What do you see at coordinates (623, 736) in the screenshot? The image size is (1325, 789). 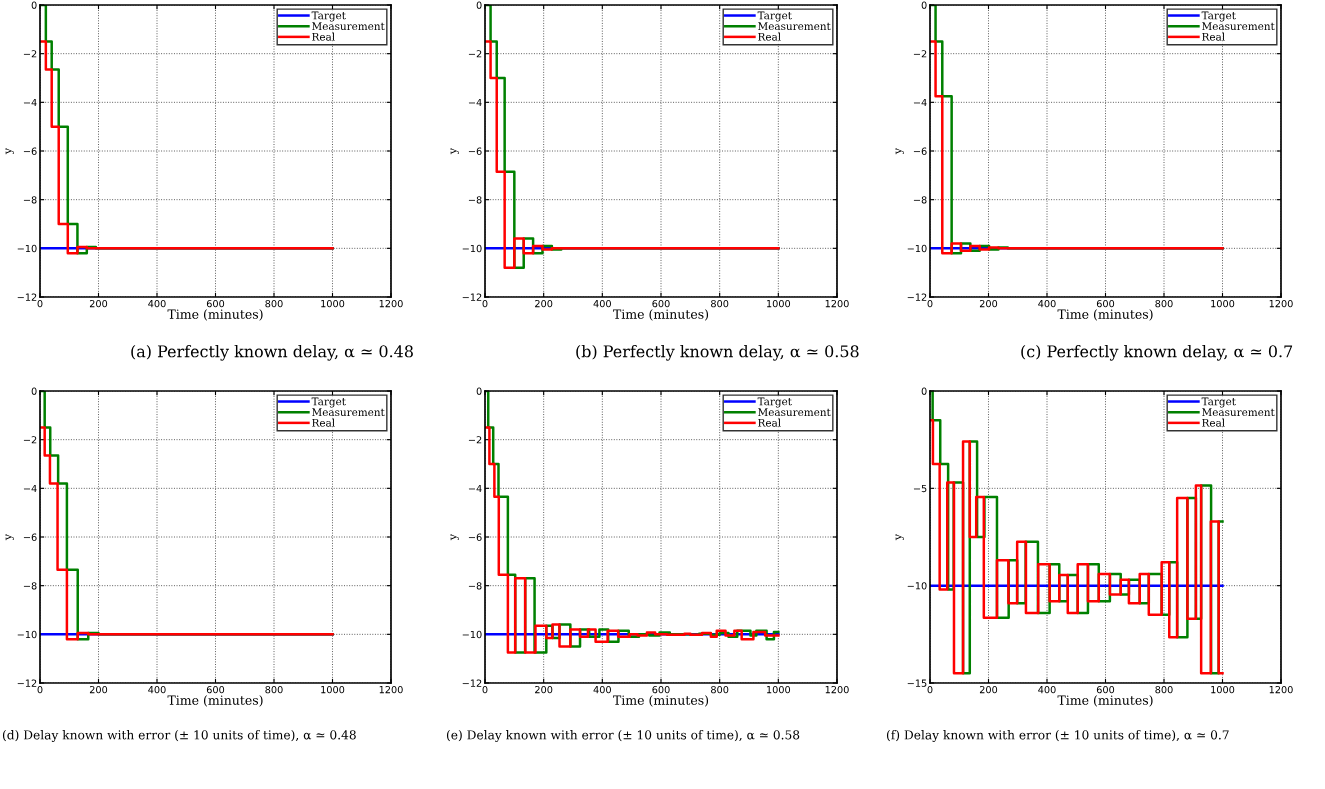 I see `text: (e) Delay known with error (± 10 units of time), α ≃ 0.58` at bounding box center [623, 736].